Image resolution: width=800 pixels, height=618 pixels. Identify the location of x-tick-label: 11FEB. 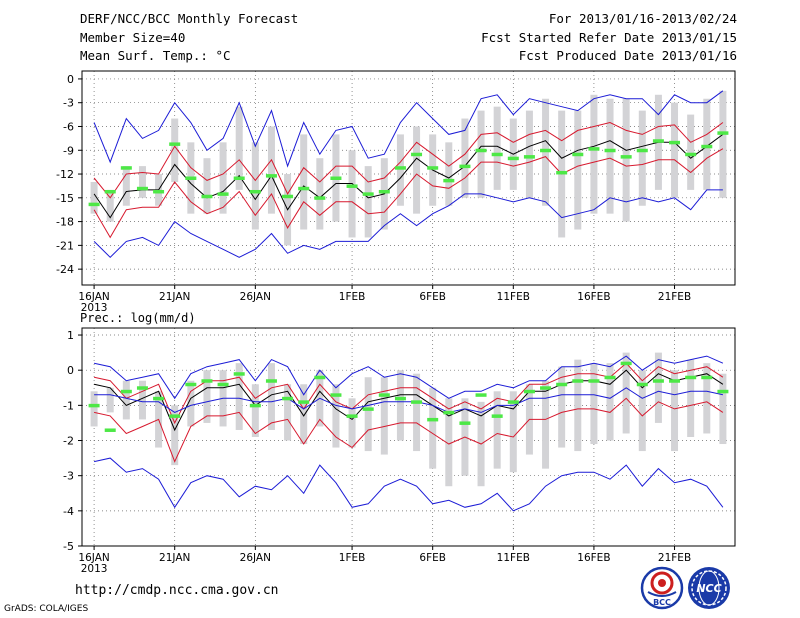
(513, 297).